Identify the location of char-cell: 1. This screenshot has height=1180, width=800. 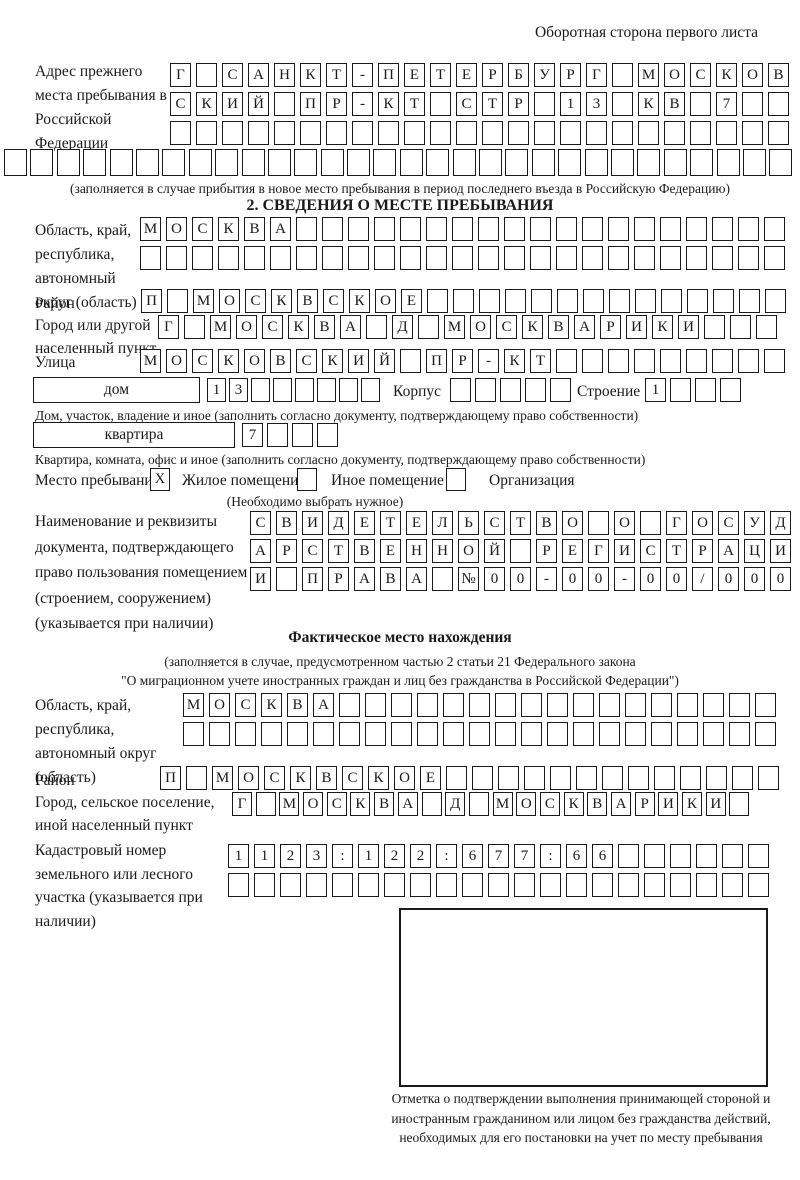
(238, 856).